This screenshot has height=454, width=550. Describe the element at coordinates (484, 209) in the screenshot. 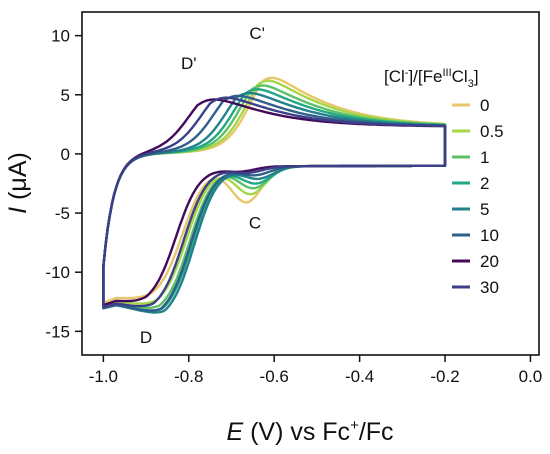

I see `legend-label: 5` at that location.